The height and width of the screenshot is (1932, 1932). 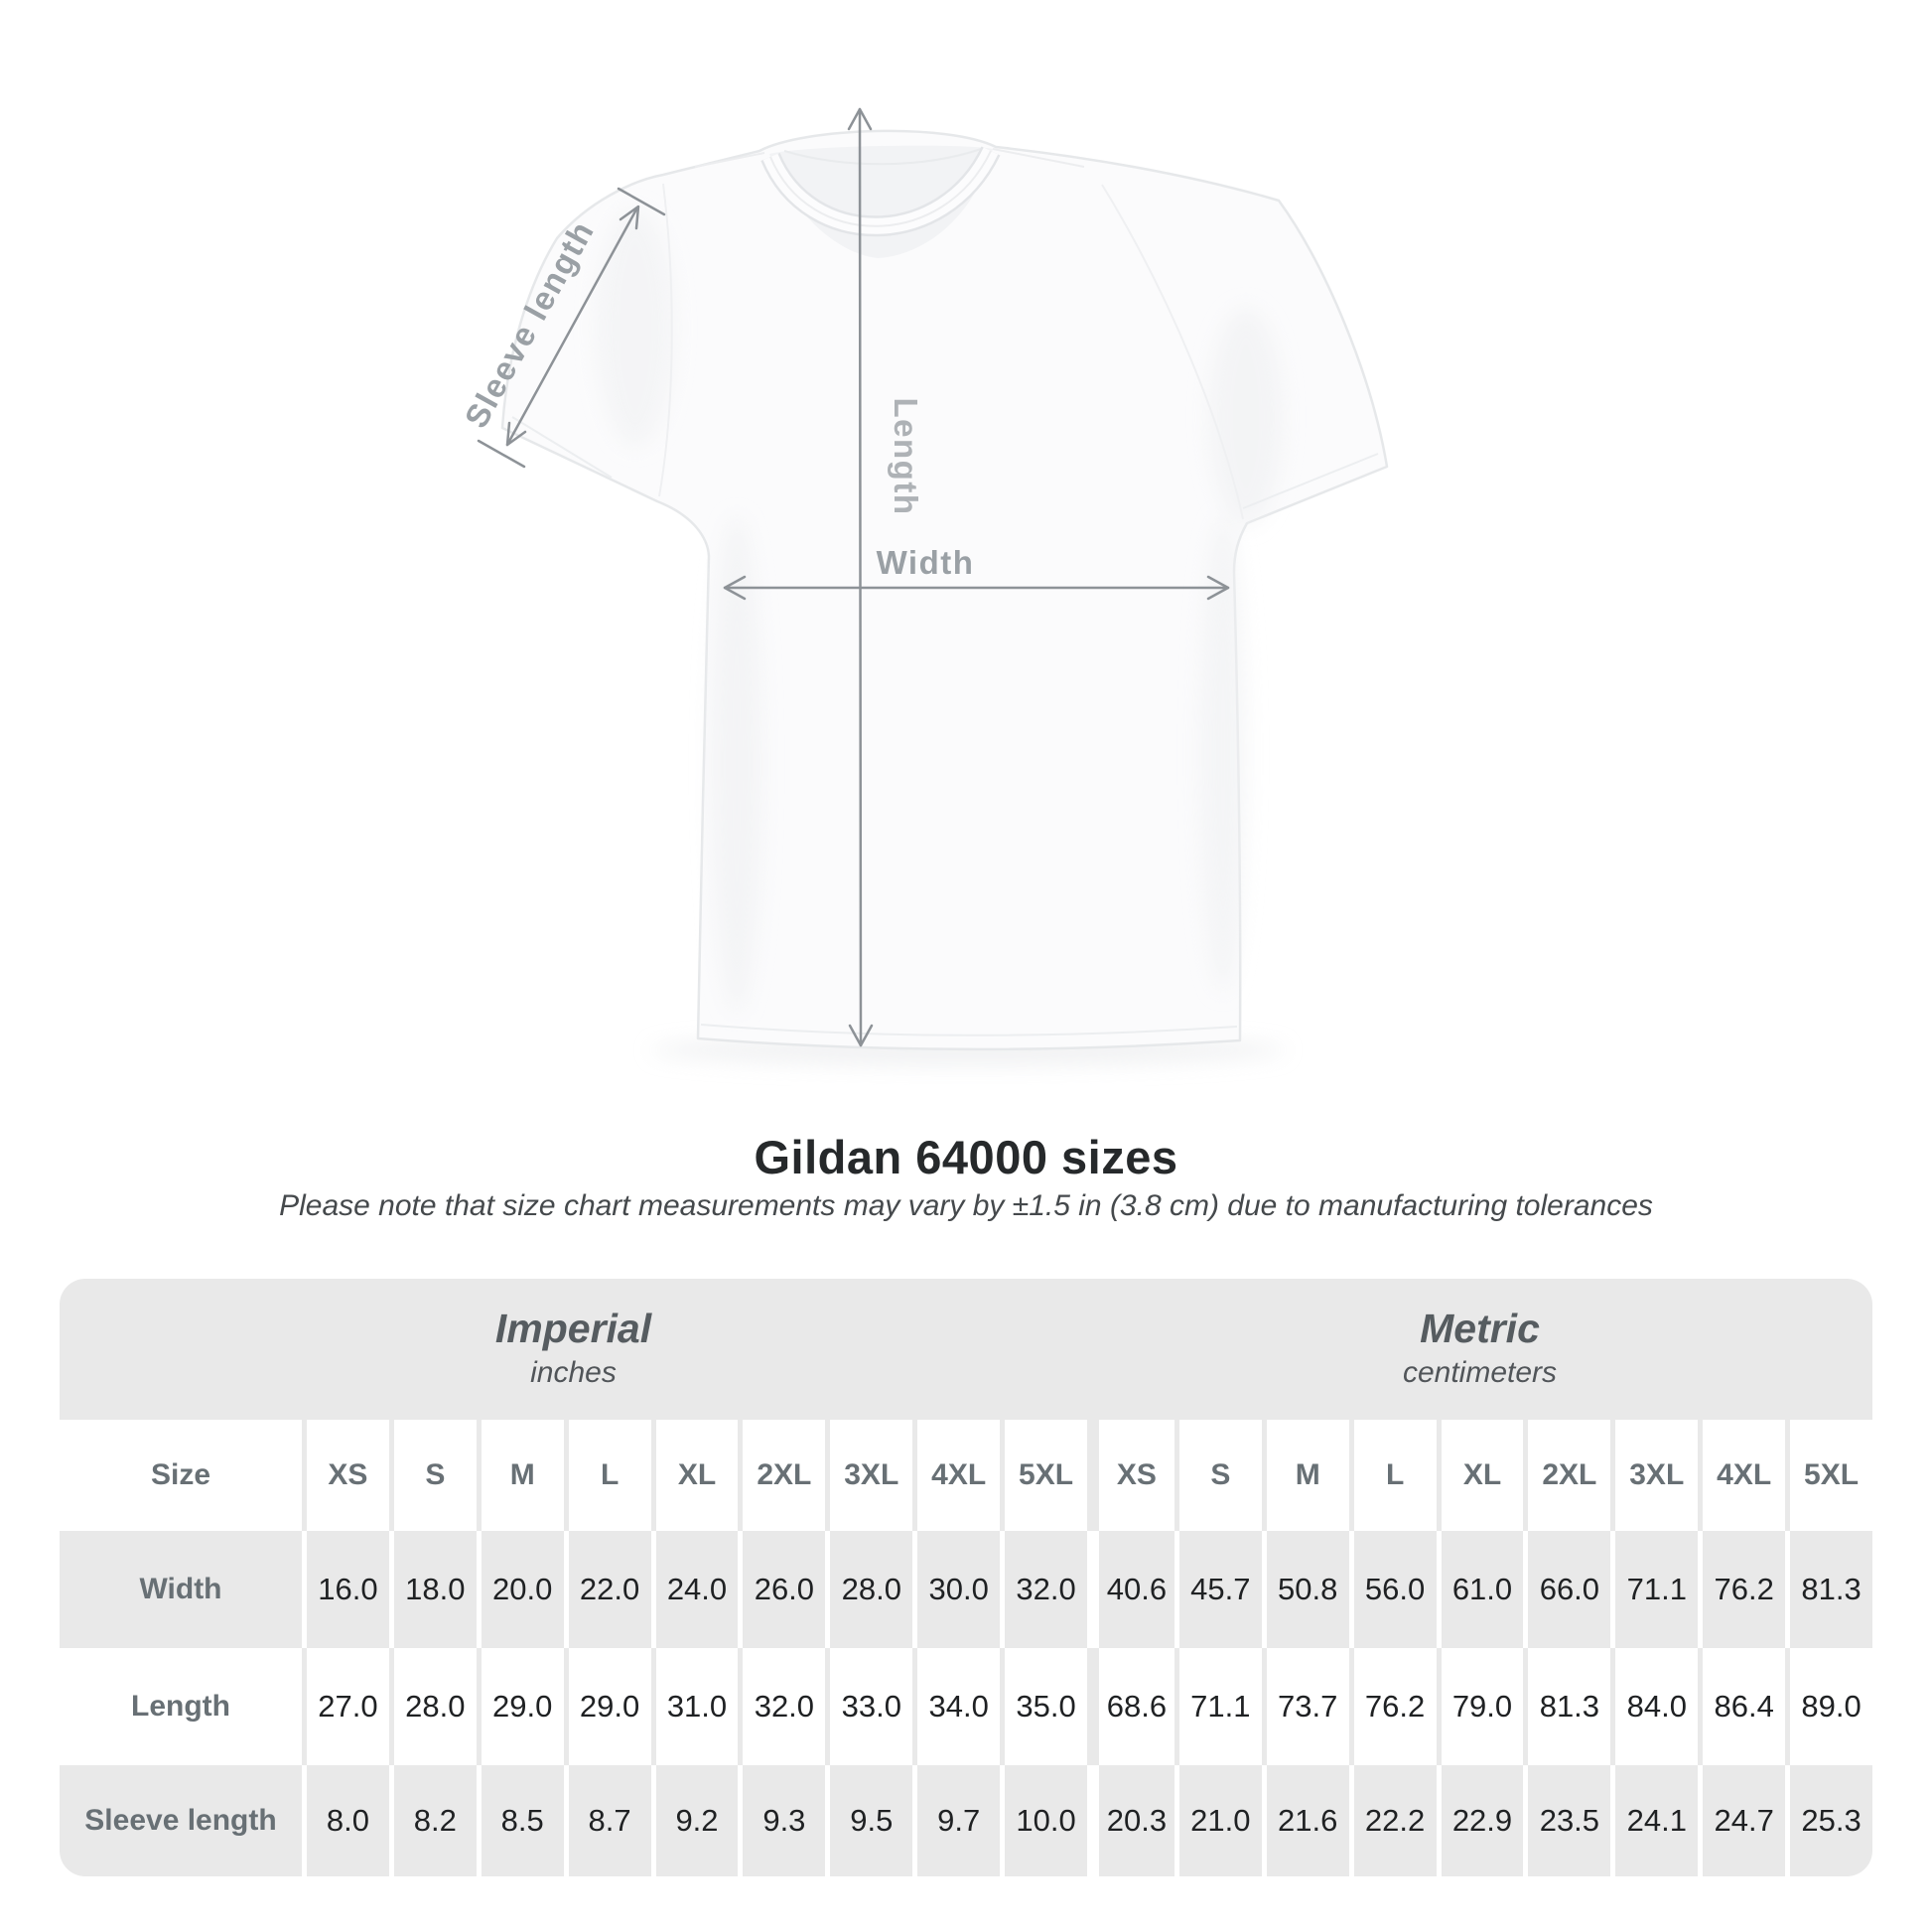 I want to click on length-label: Length, so click(x=906, y=457).